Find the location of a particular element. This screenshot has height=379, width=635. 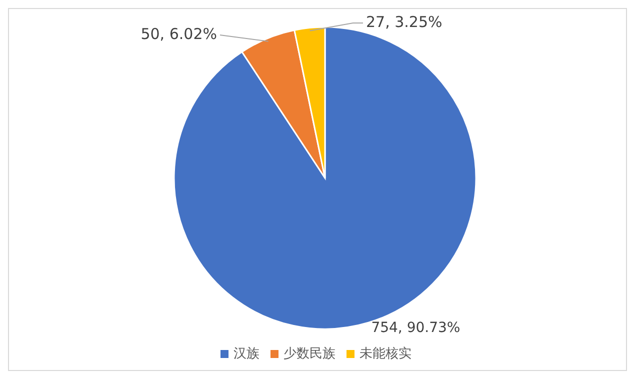

data-label: 754, 90.73% is located at coordinates (415, 328).